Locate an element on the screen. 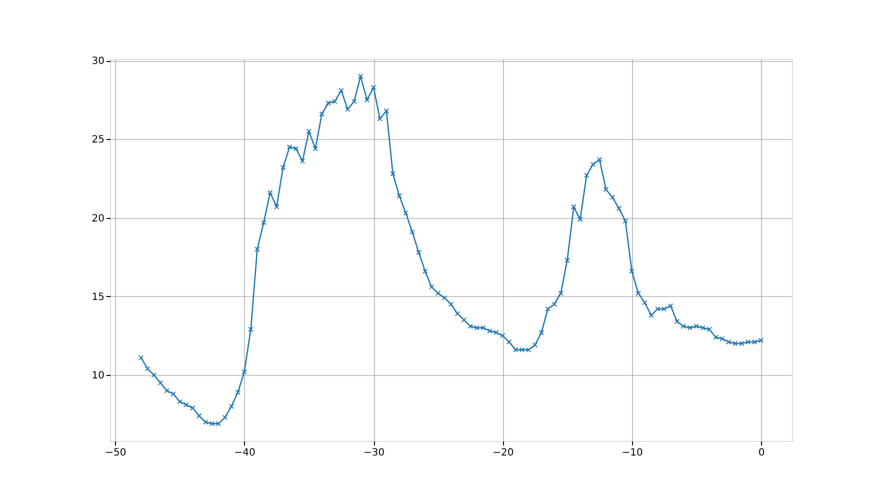 The image size is (880, 495). y-tick-label: 20 is located at coordinates (98, 218).